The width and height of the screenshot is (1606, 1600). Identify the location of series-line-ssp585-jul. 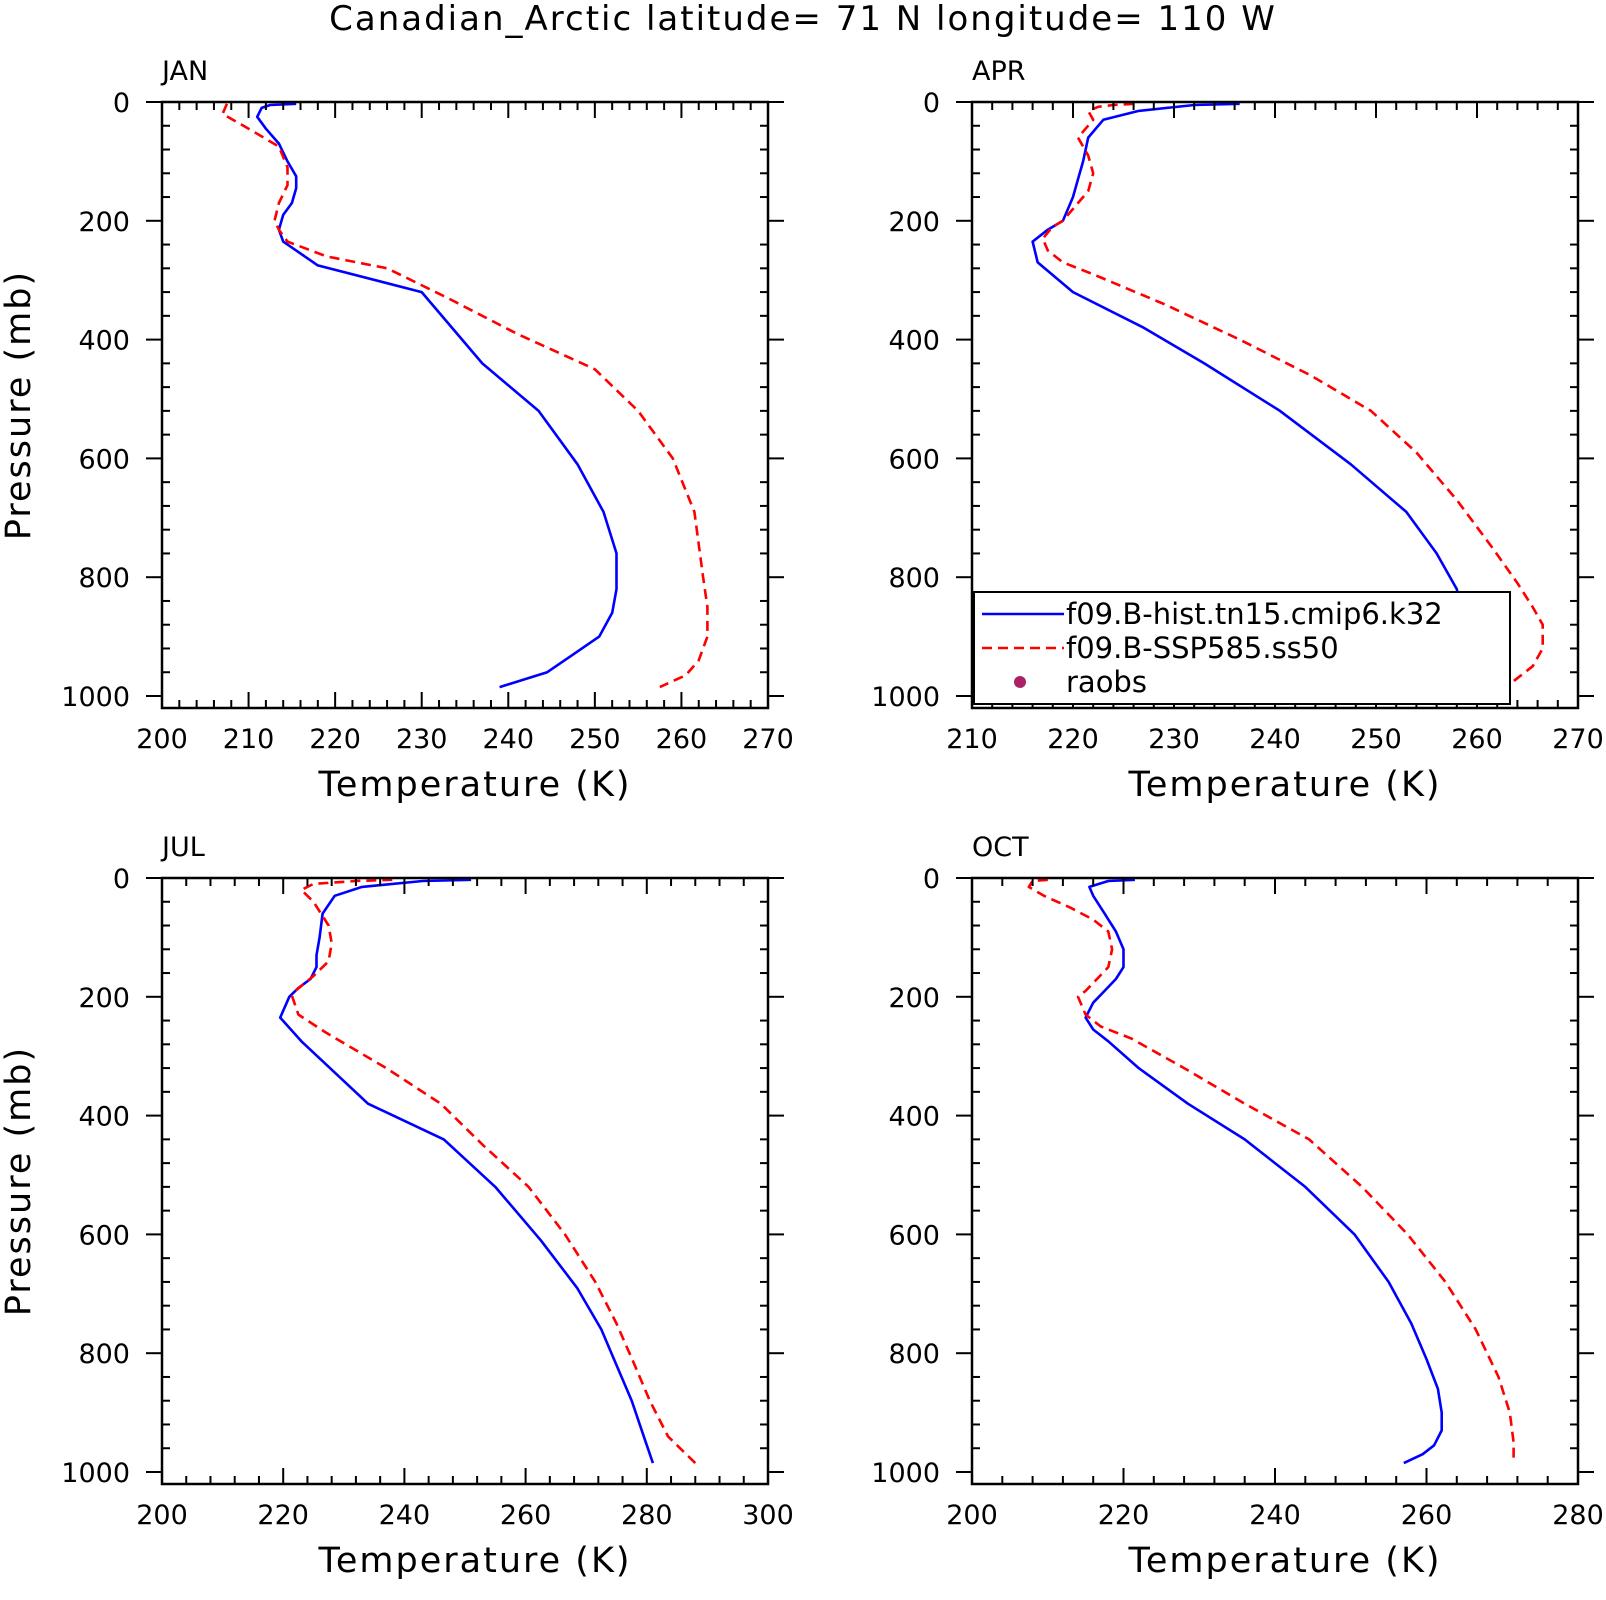
(493, 1171).